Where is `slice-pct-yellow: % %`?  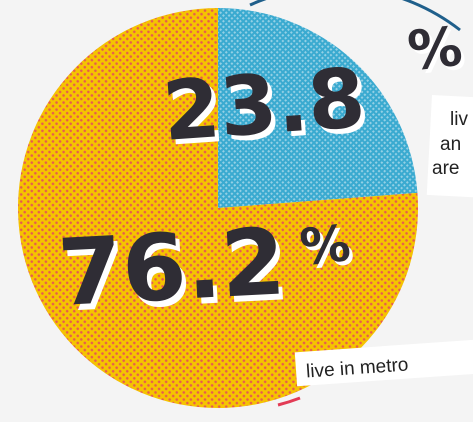
slice-pct-yellow: % % is located at coordinates (326, 247).